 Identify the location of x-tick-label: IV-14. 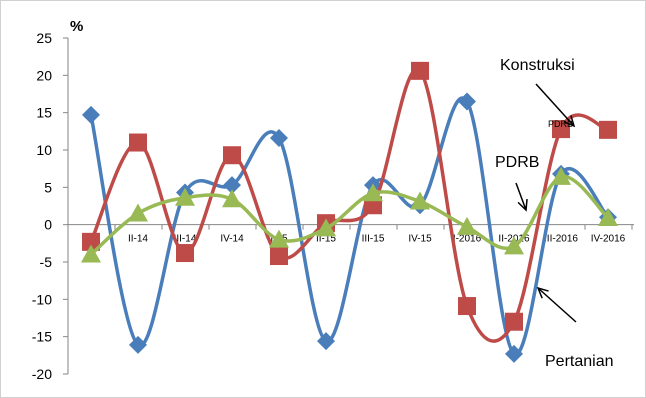
(232, 239).